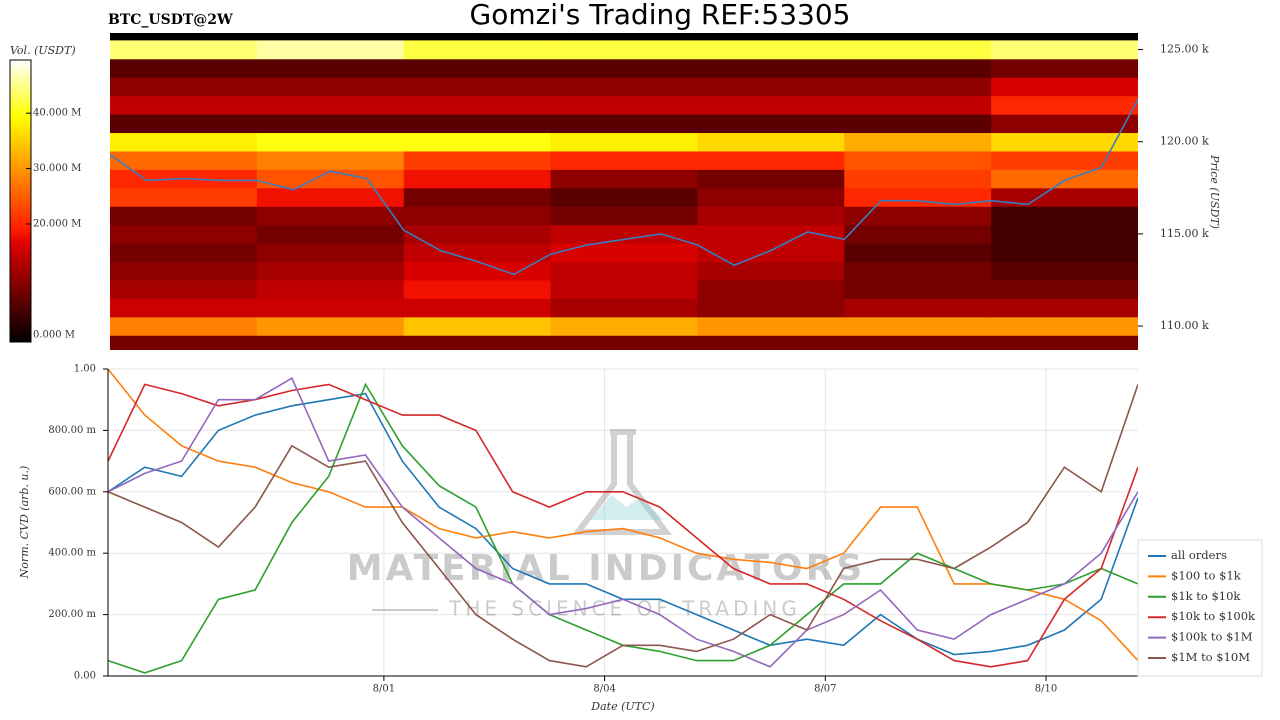 The height and width of the screenshot is (720, 1280). Describe the element at coordinates (57, 223) in the screenshot. I see `colorbar-tick-label: 20.000 M` at that location.